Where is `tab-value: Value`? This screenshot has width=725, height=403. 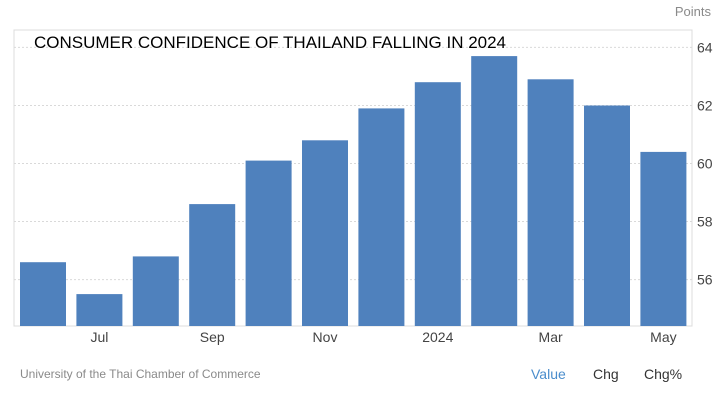 tab-value: Value is located at coordinates (548, 374).